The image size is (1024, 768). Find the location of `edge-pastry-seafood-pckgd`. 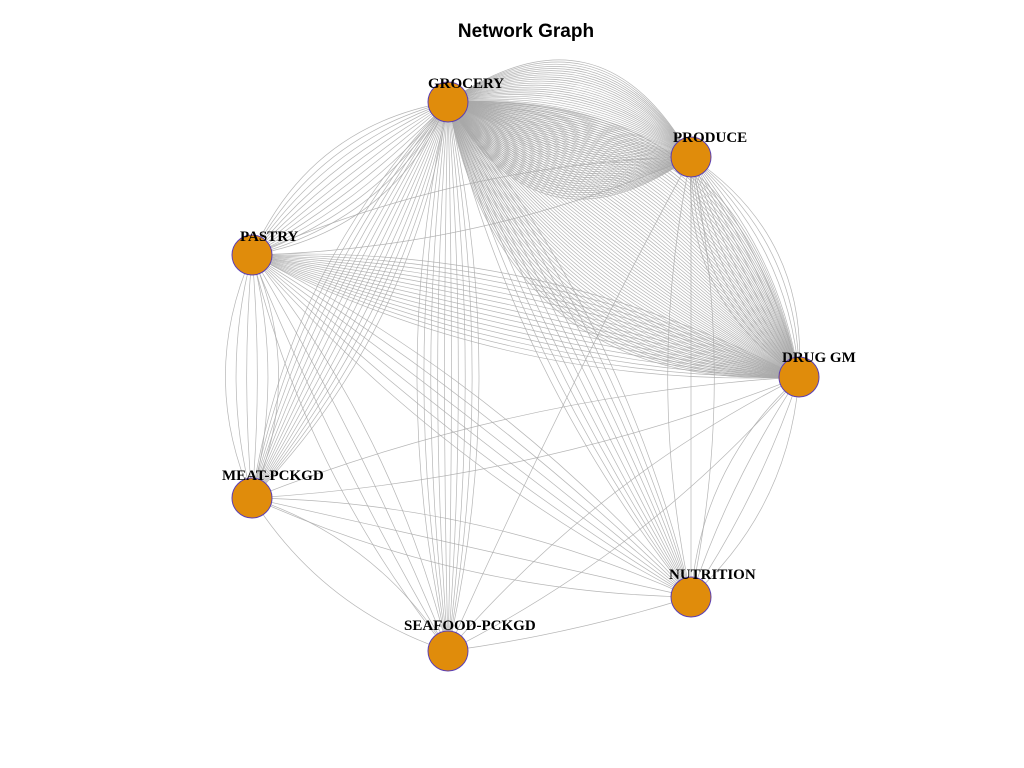

edge-pastry-seafood-pckgd is located at coordinates (350, 453).